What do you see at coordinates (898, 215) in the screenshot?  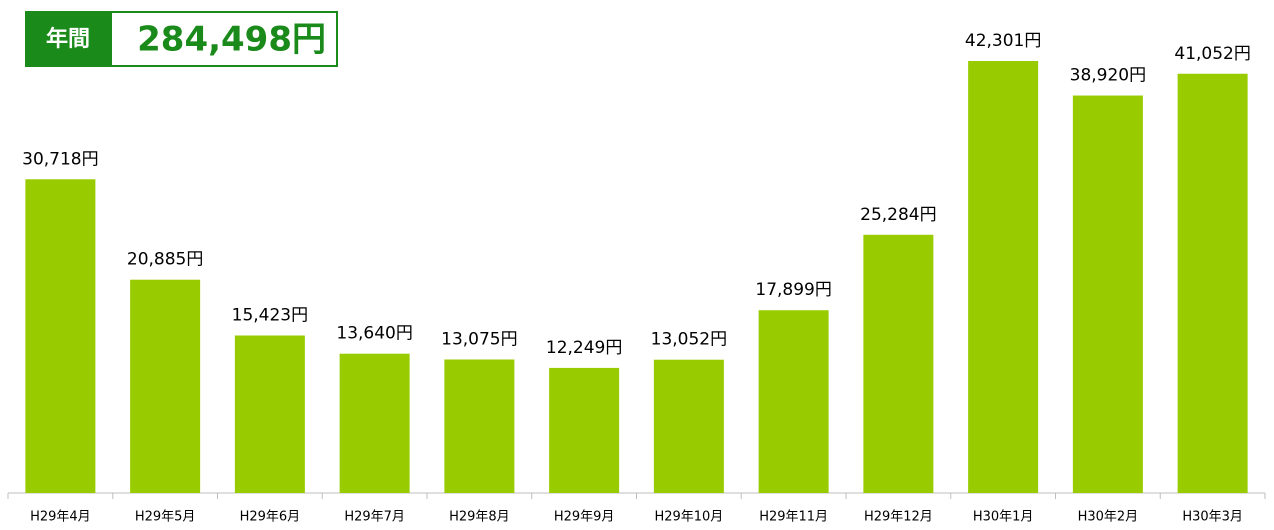 I see `value-label: 25,284円` at bounding box center [898, 215].